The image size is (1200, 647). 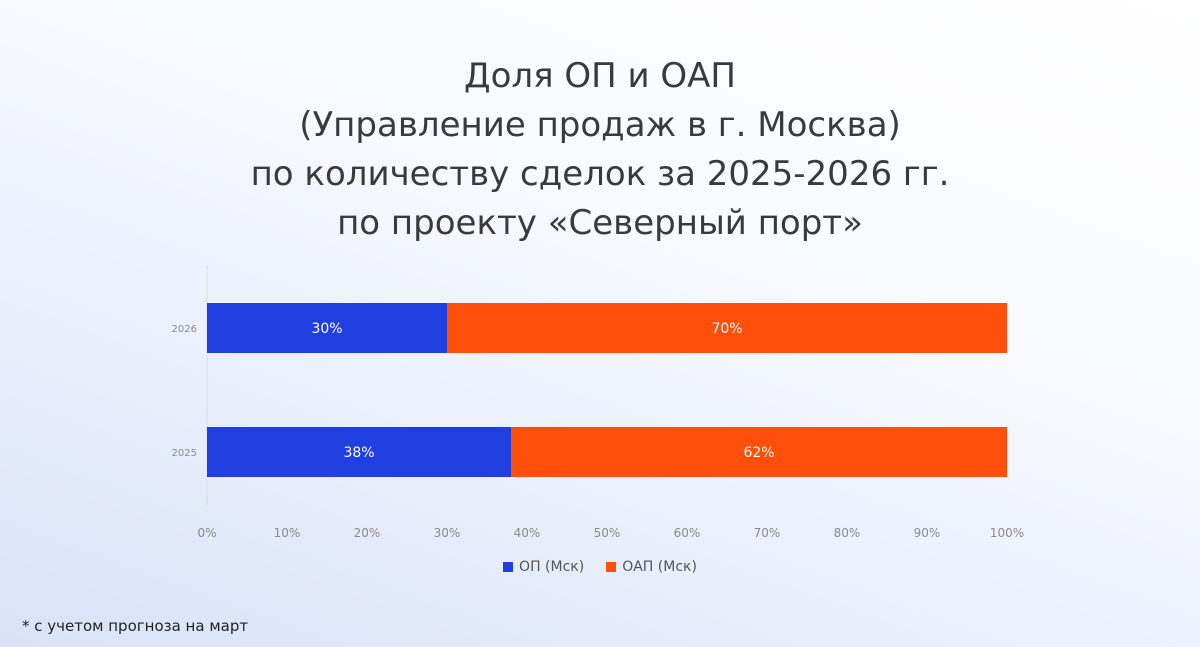 I want to click on title-line: по количеству сделок за 2025-2026 гг., so click(x=600, y=174).